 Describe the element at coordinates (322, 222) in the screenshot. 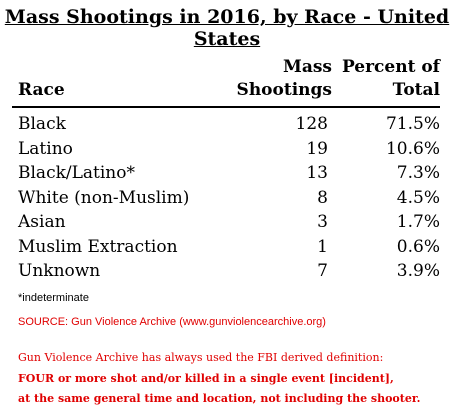

I see `count-cell: 3` at that location.